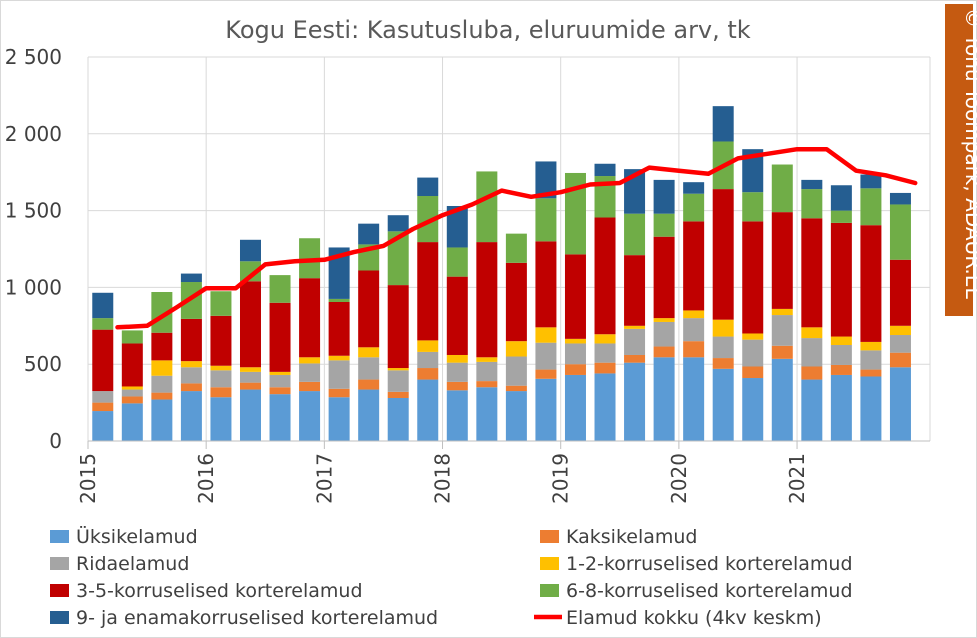 The height and width of the screenshot is (638, 977). Describe the element at coordinates (709, 591) in the screenshot. I see `legend-label: 6-8-korruselised korterelamud` at that location.